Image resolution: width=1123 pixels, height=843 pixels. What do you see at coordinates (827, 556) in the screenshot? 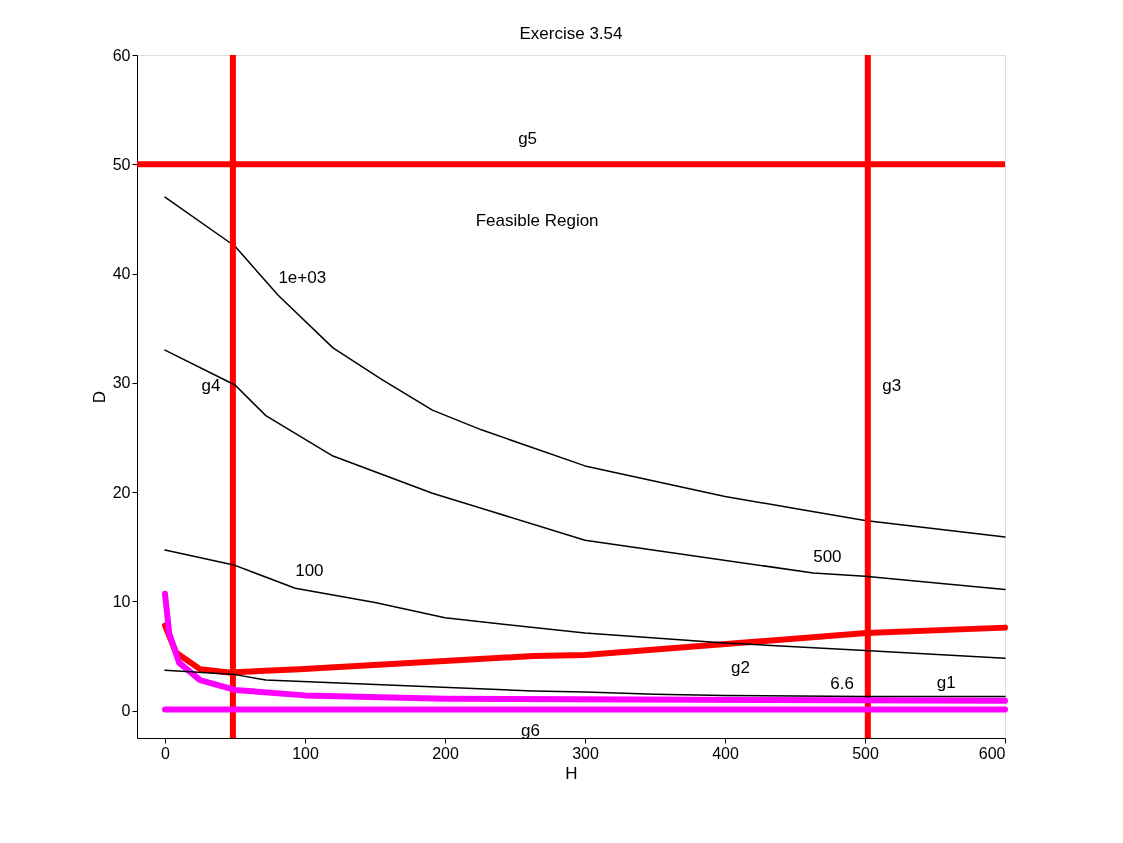
I see `series-label: 500` at bounding box center [827, 556].